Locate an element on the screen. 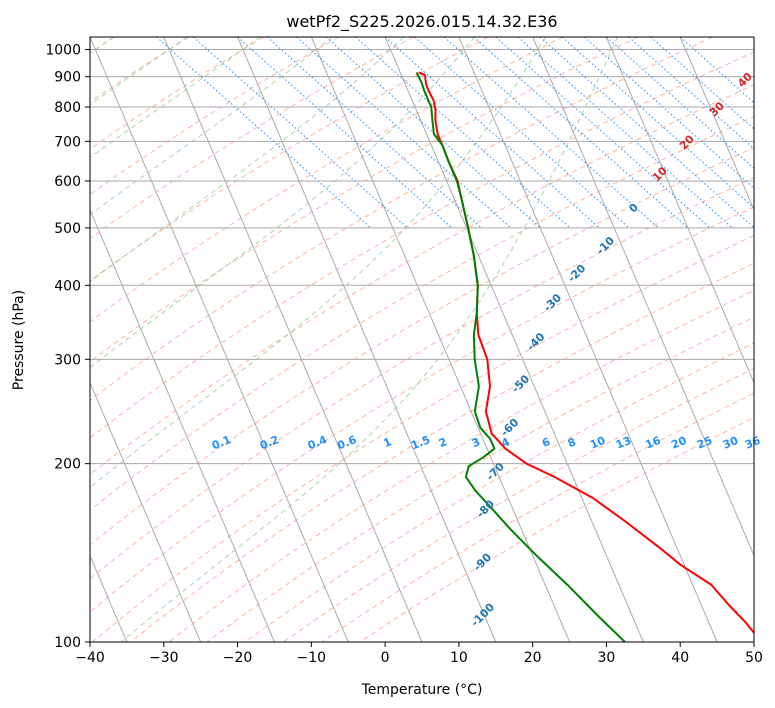  x-tick-label: 20 is located at coordinates (533, 658).